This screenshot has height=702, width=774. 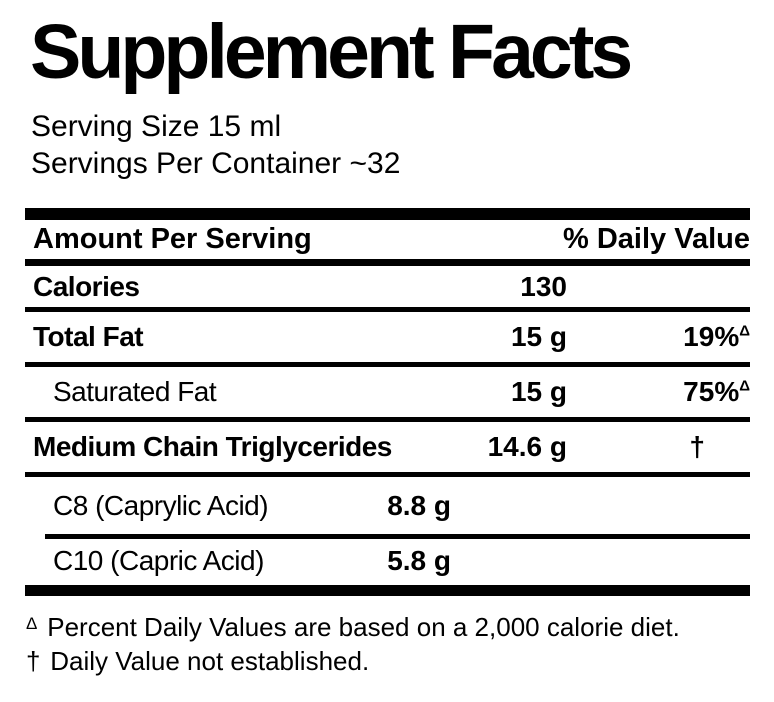 I want to click on nutrient-name: Calories, so click(x=86, y=286).